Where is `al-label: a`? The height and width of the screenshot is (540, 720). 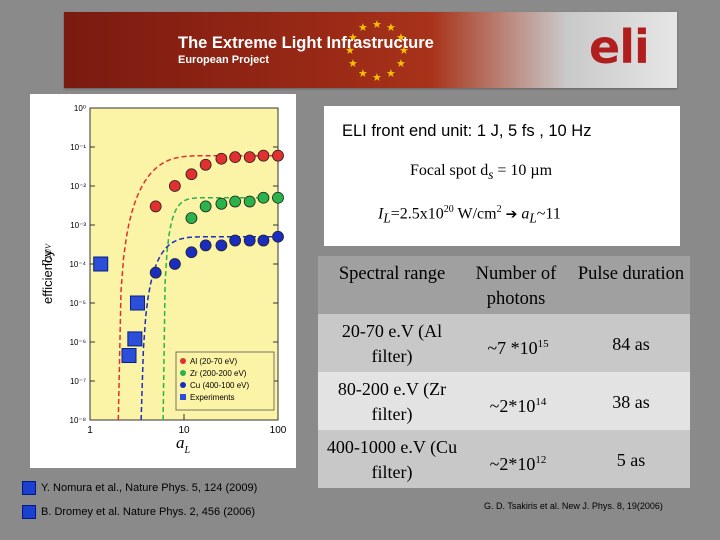 al-label: a is located at coordinates (525, 214).